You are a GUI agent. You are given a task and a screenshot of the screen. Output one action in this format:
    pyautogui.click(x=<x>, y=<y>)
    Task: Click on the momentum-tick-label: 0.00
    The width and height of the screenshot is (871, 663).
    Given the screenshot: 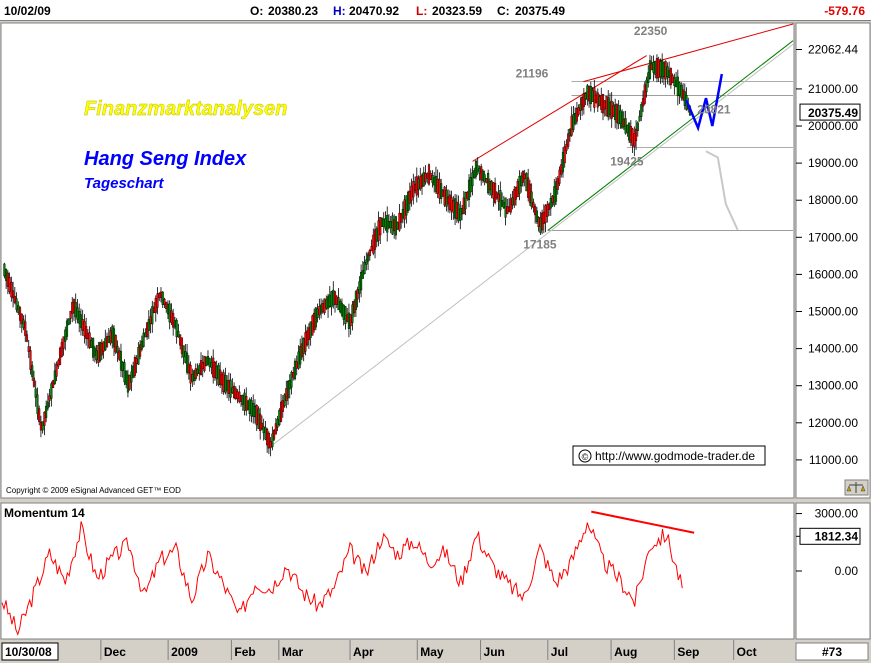 What is the action you would take?
    pyautogui.click(x=847, y=571)
    